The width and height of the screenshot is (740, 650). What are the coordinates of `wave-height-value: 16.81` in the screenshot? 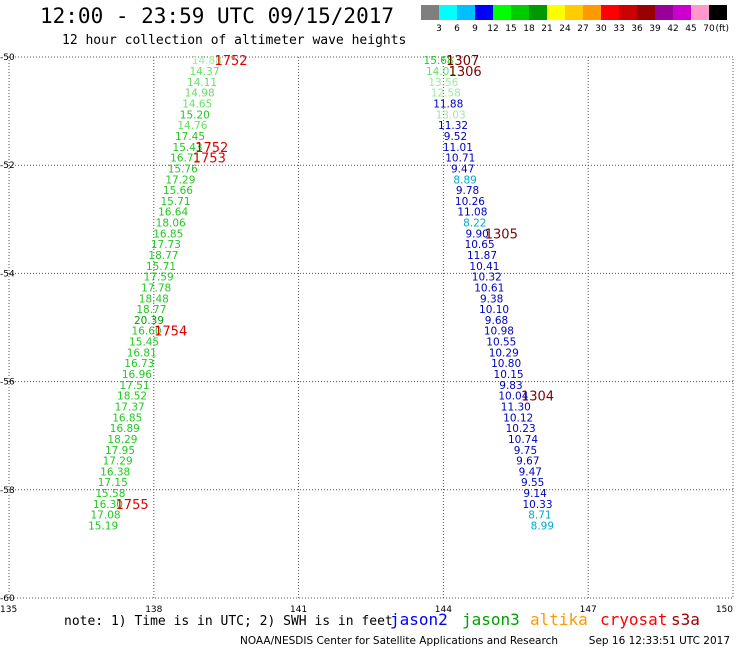 It's located at (142, 353).